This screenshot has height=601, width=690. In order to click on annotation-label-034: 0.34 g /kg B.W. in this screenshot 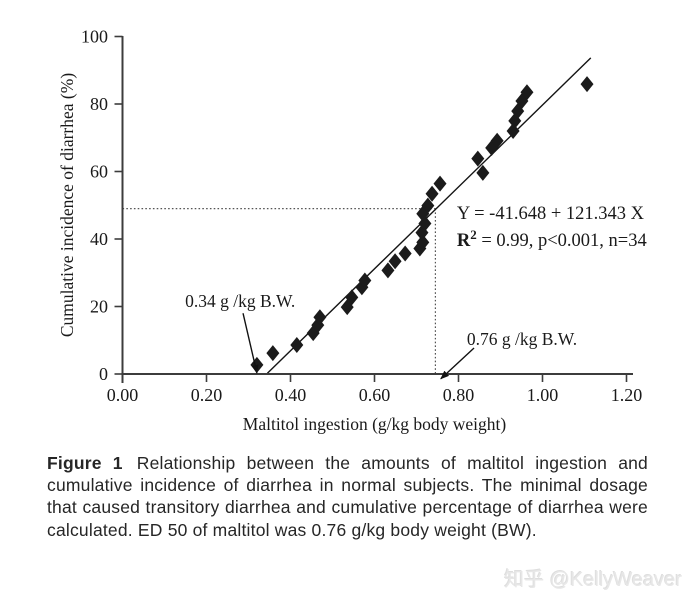, I will do `click(240, 301)`.